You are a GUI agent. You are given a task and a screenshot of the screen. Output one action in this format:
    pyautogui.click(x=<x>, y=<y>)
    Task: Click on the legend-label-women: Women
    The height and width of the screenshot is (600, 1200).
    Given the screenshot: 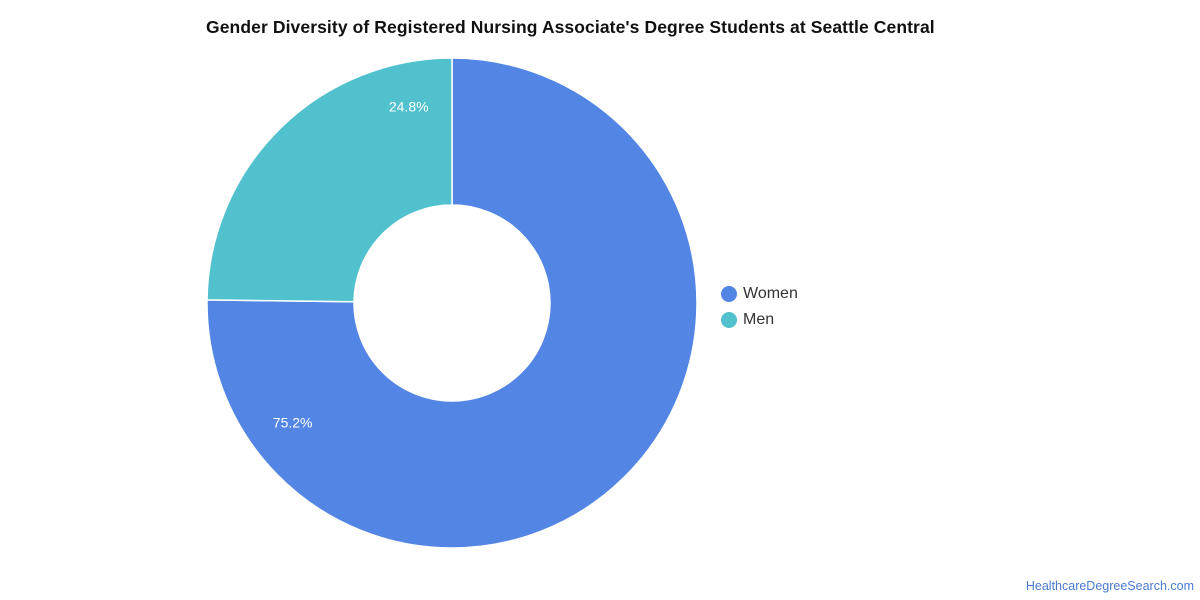 What is the action you would take?
    pyautogui.click(x=770, y=293)
    